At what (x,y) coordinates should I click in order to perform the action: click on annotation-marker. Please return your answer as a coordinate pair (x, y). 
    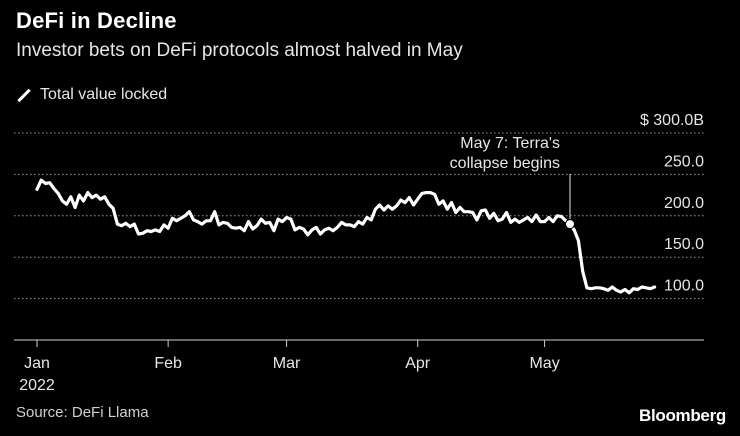
    Looking at the image, I should click on (569, 224).